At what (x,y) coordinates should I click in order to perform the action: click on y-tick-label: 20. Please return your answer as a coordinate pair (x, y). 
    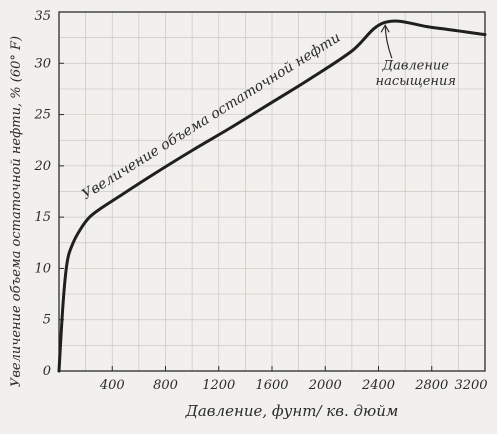
    Looking at the image, I should click on (42, 166).